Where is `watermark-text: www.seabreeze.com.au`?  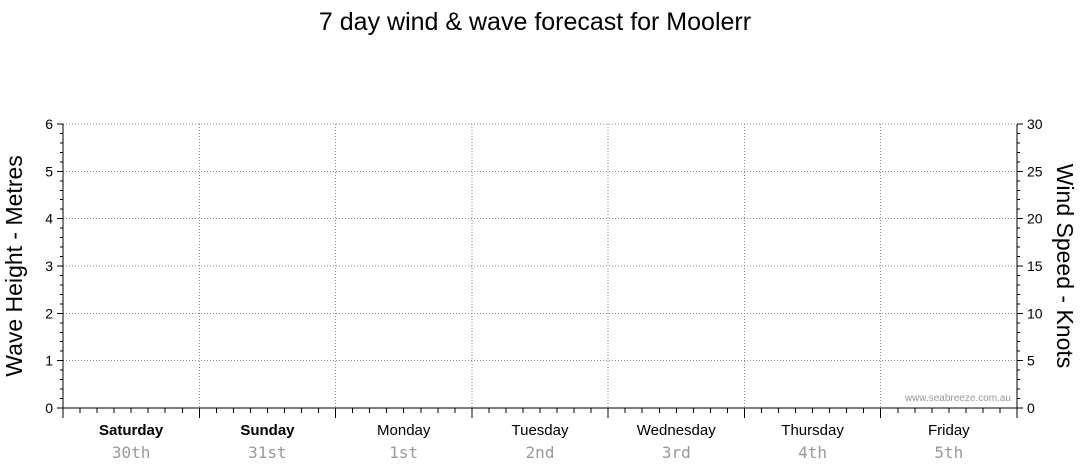
watermark-text: www.seabreeze.com.au is located at coordinates (957, 398).